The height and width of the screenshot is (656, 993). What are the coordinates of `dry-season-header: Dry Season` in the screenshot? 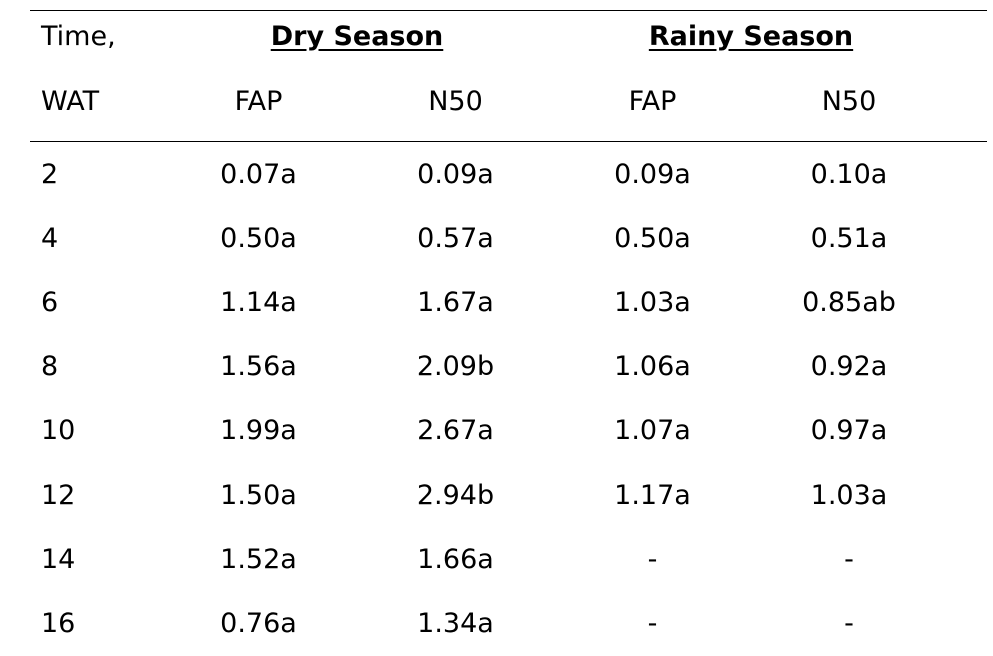 It's located at (357, 36).